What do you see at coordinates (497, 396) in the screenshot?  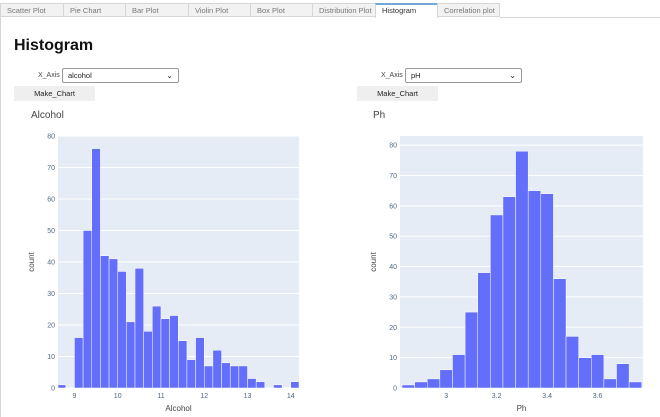 I see `x-tick-label: 3.2` at bounding box center [497, 396].